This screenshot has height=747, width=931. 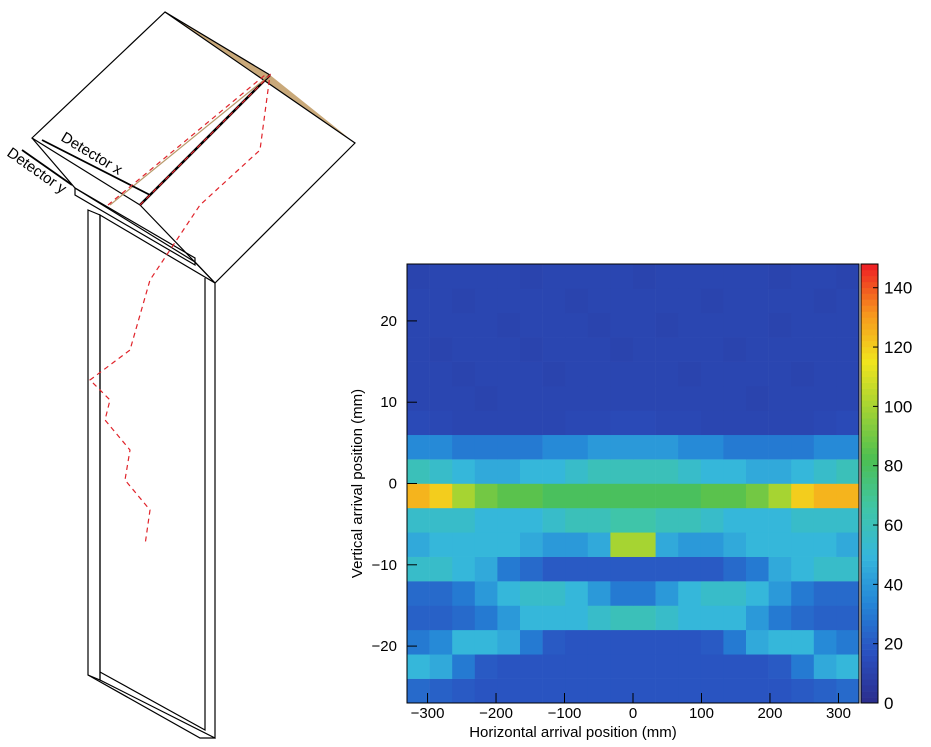 What do you see at coordinates (428, 713) in the screenshot?
I see `x-tick-label: −300` at bounding box center [428, 713].